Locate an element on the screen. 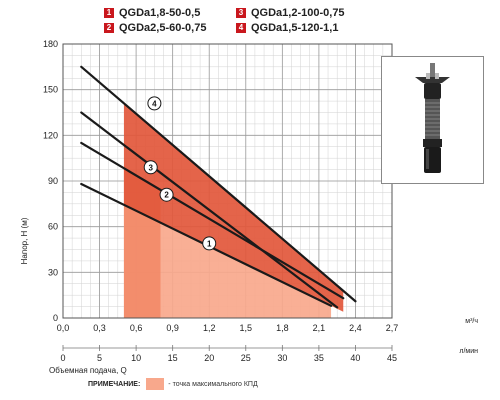 The height and width of the screenshot is (400, 500). y-tick-label: 90 is located at coordinates (53, 181).